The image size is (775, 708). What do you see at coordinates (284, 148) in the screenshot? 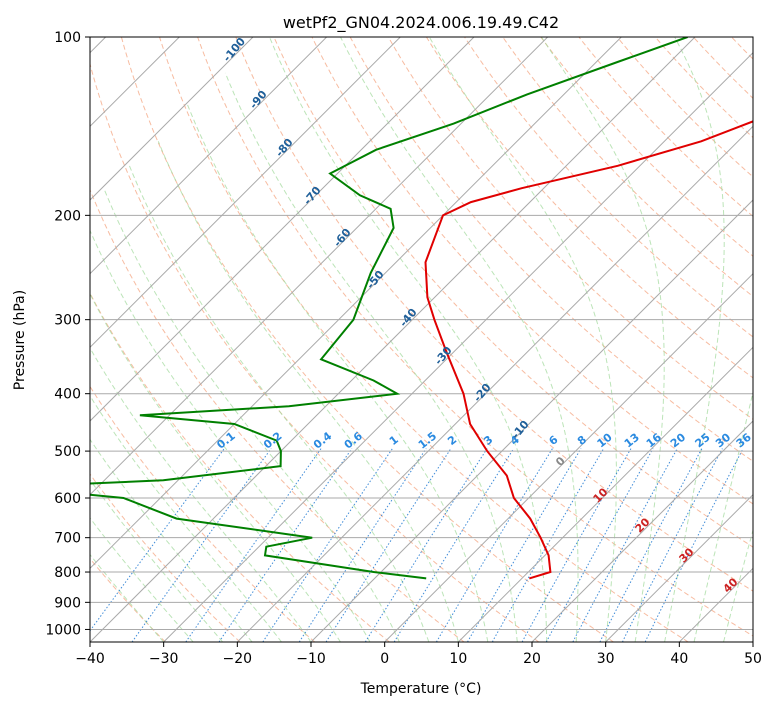
I see `dry-adiabat-label: -80` at bounding box center [284, 148].